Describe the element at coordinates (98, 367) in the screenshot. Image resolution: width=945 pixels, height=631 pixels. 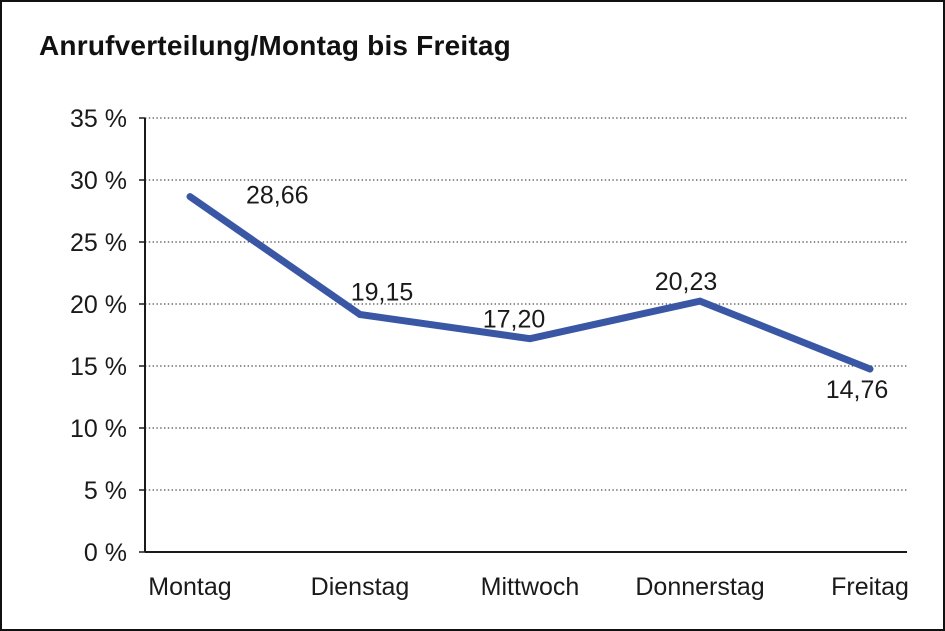
I see `y-axis-tick-label: 15 %` at that location.